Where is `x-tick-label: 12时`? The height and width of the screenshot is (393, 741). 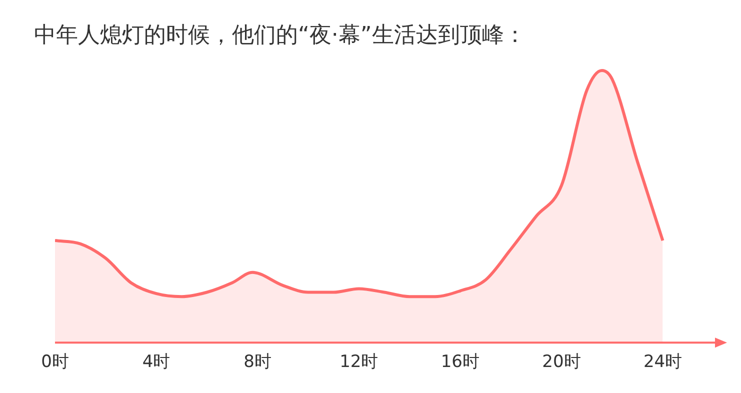
x-tick-label: 12时 is located at coordinates (359, 362).